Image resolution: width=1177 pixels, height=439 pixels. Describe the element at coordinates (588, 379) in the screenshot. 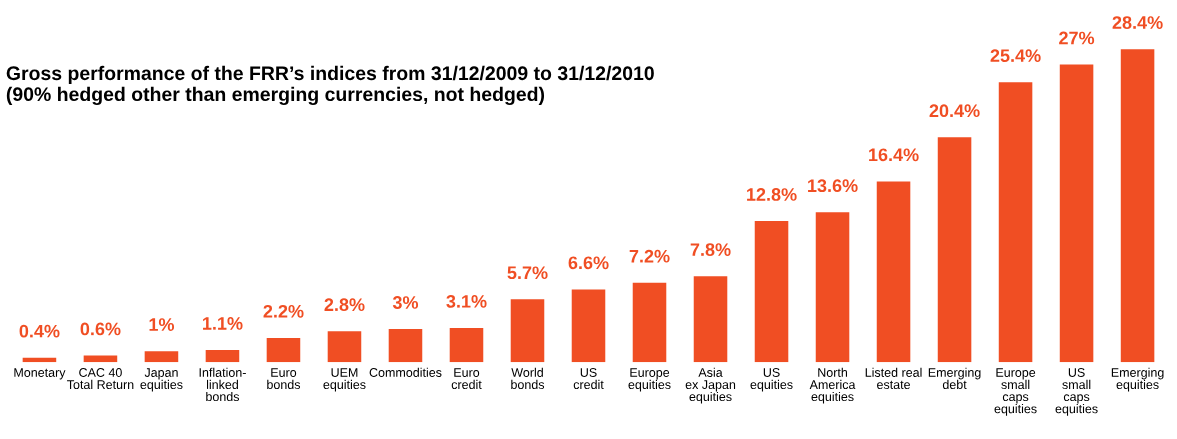

I see `x-tick-label: US credit` at that location.